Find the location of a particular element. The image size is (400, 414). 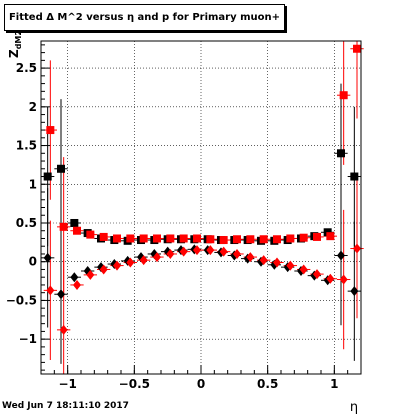

y-tick-label: 1 is located at coordinates (33, 184).